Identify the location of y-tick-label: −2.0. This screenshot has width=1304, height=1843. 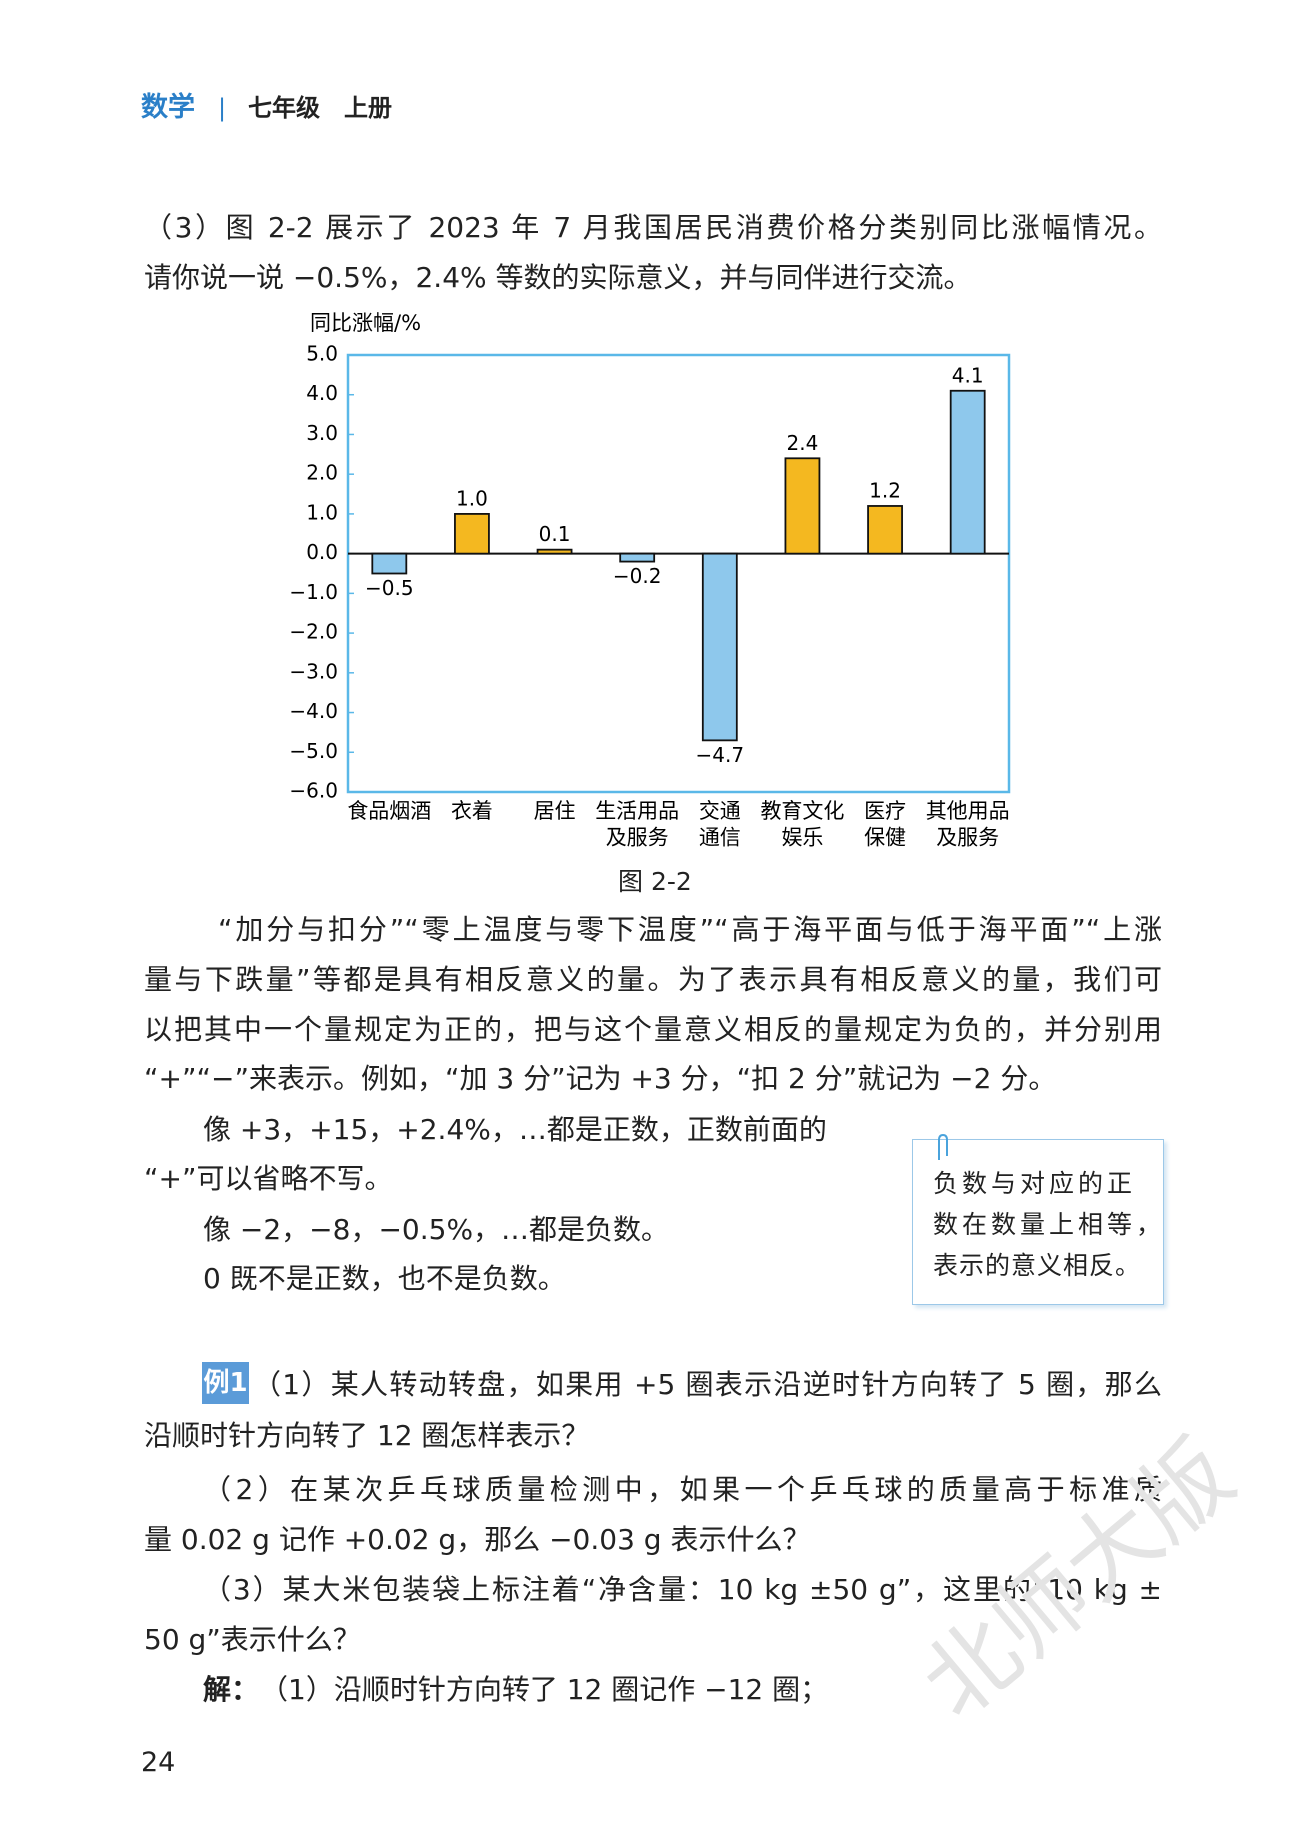
(313, 632).